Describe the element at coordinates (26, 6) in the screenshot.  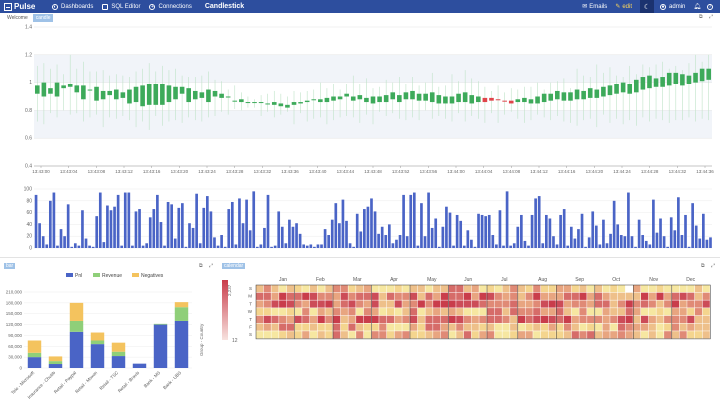
I see `brand: Pulse` at that location.